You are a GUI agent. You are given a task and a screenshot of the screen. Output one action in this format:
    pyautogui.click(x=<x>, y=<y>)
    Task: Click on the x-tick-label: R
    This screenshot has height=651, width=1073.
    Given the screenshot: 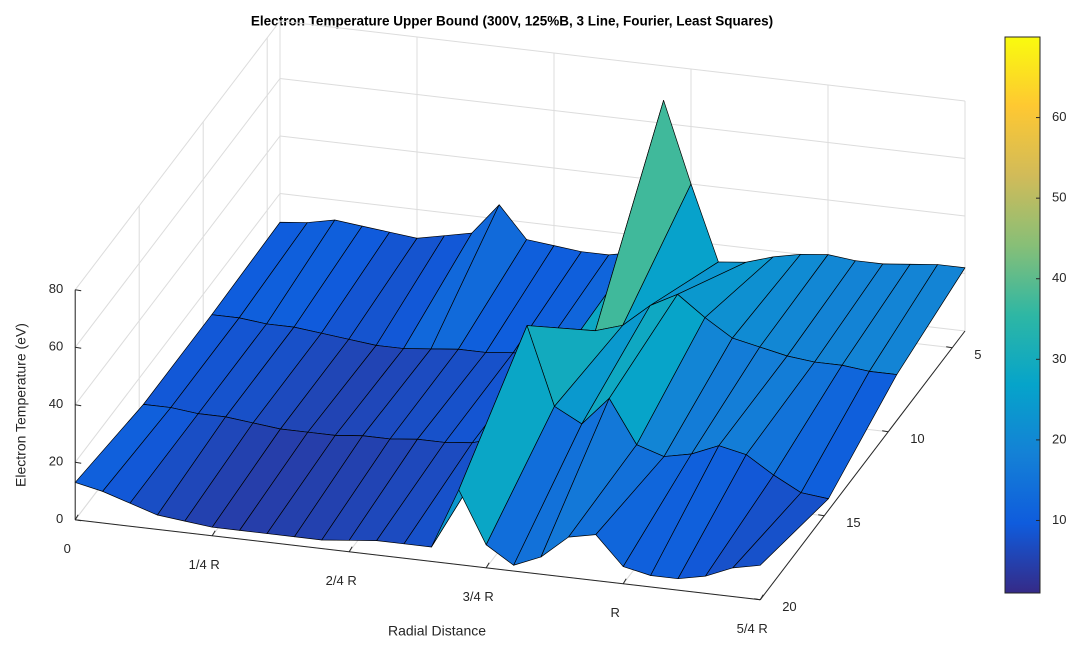 What is the action you would take?
    pyautogui.click(x=615, y=612)
    